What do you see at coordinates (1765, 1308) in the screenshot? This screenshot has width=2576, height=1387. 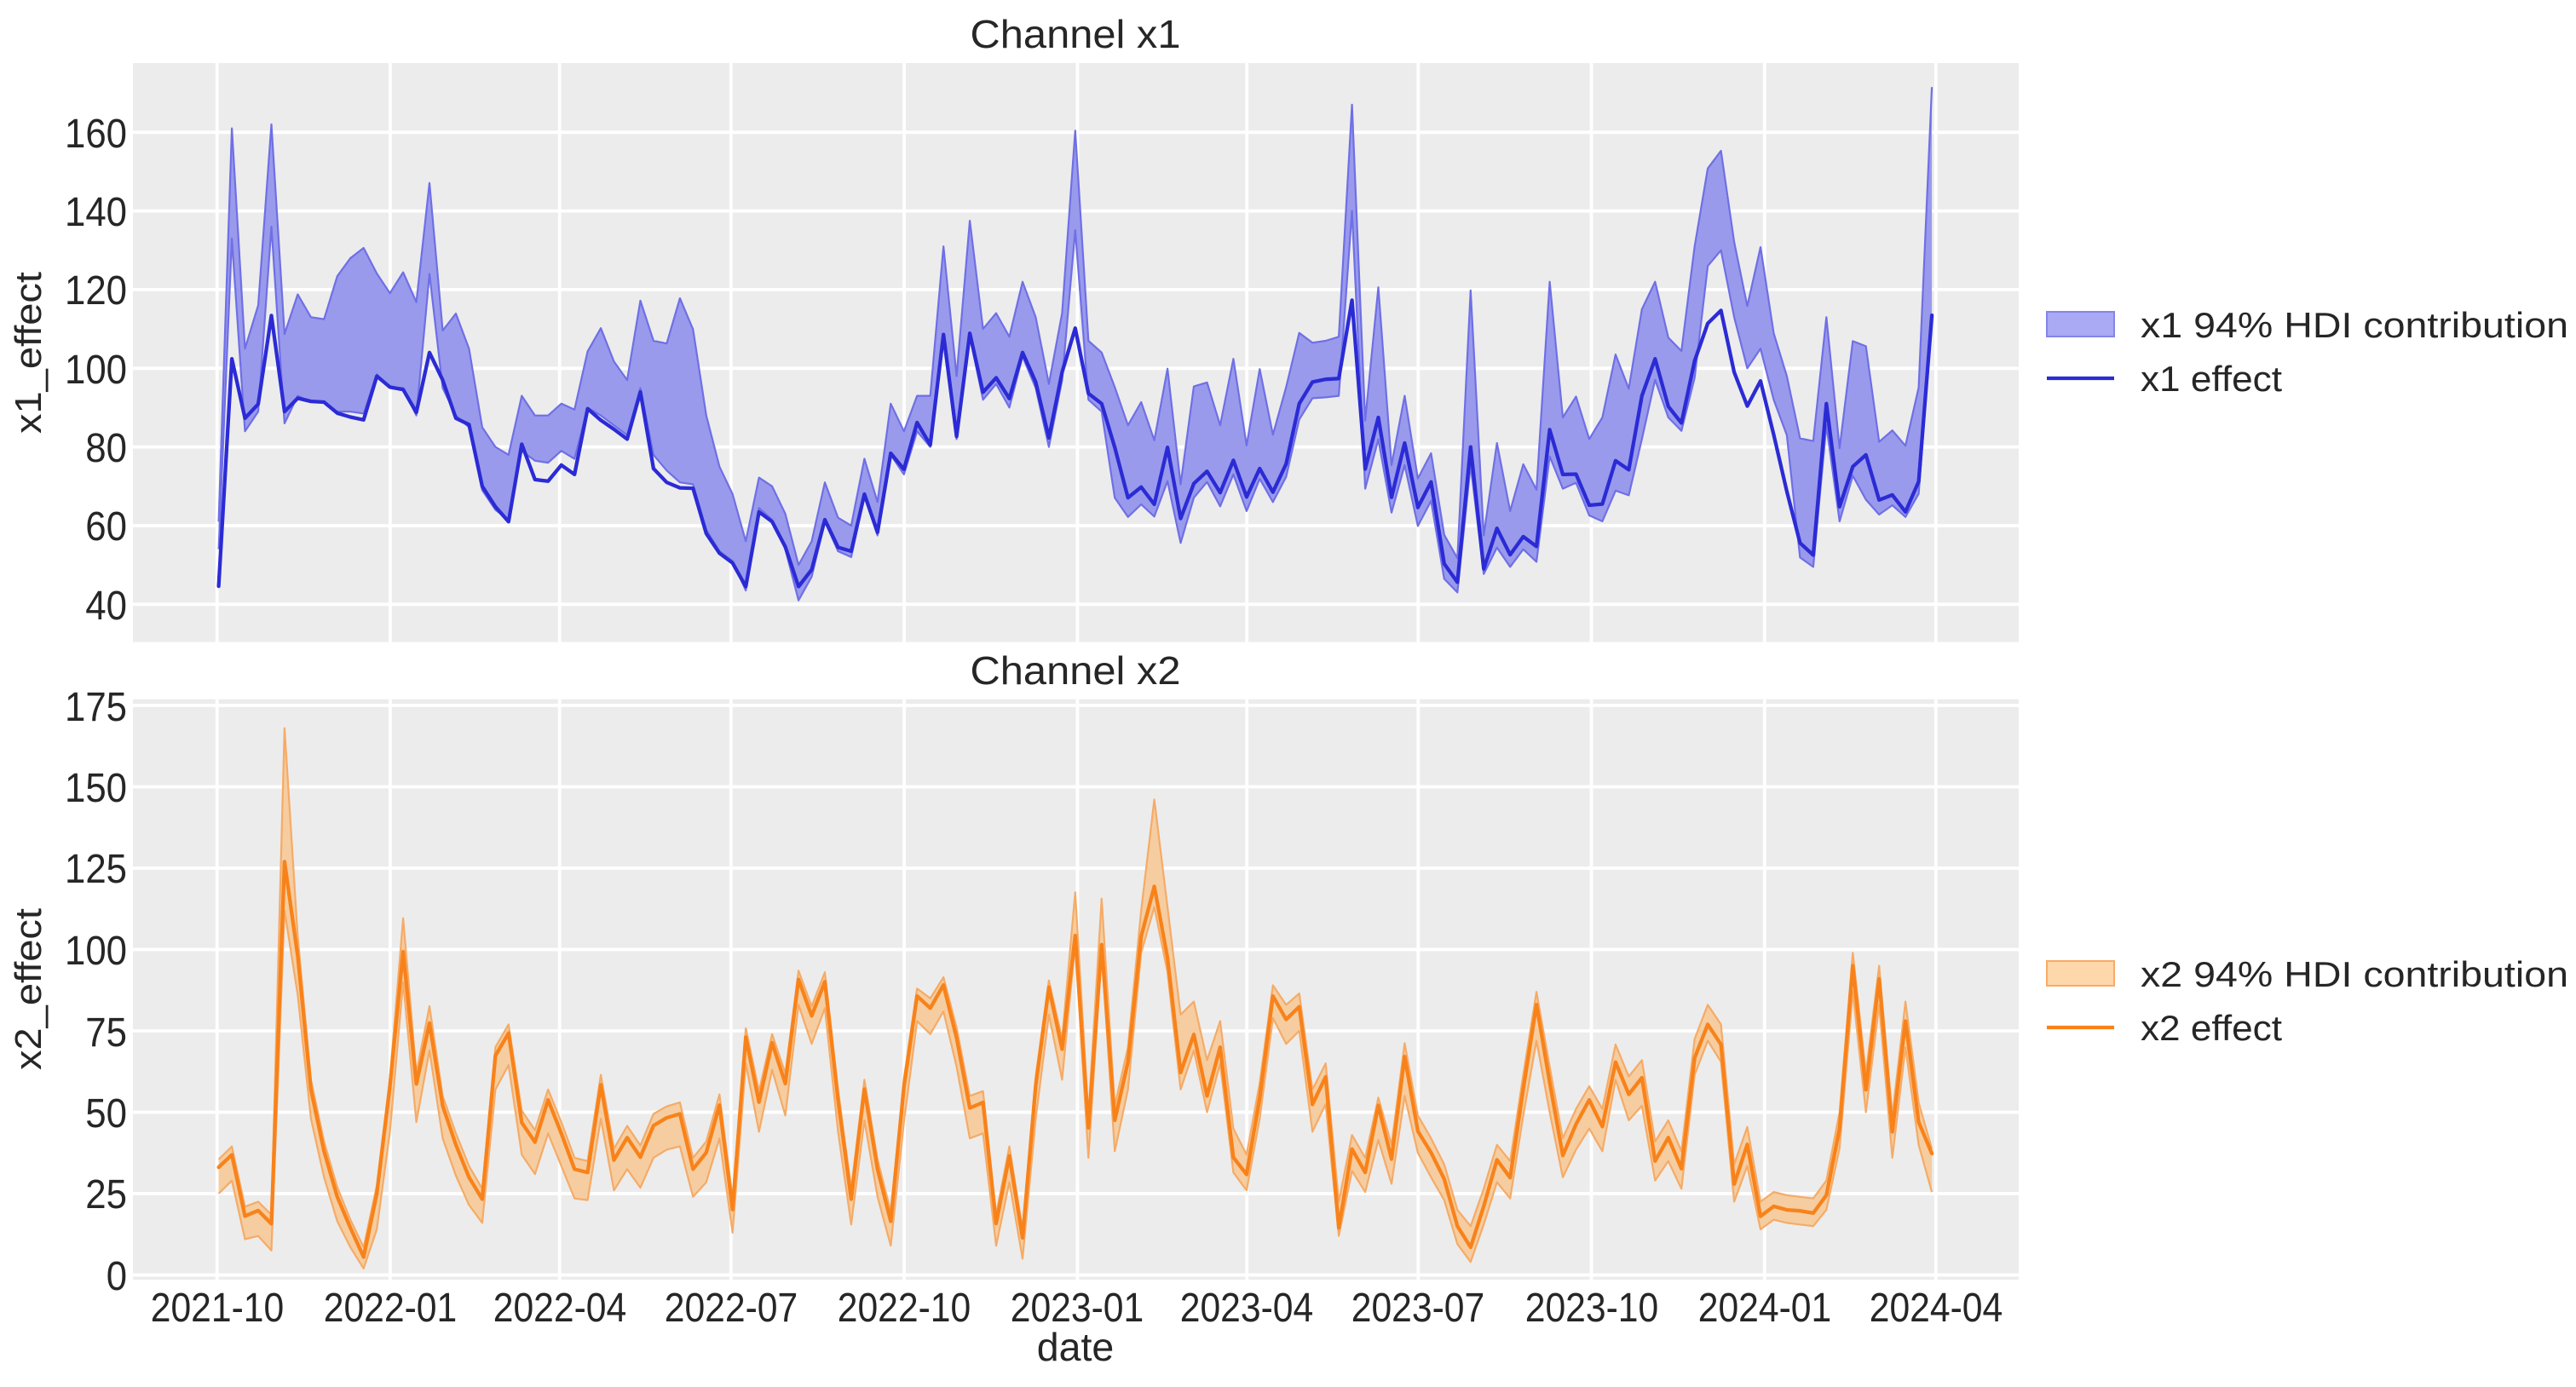 I see `svg-text: 2024-01` at bounding box center [1765, 1308].